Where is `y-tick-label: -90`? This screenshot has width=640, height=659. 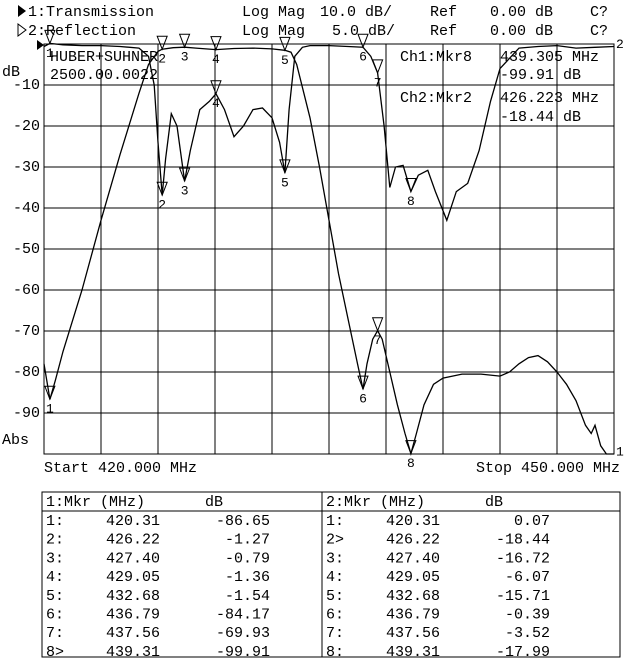
y-tick-label: -90 is located at coordinates (26, 413).